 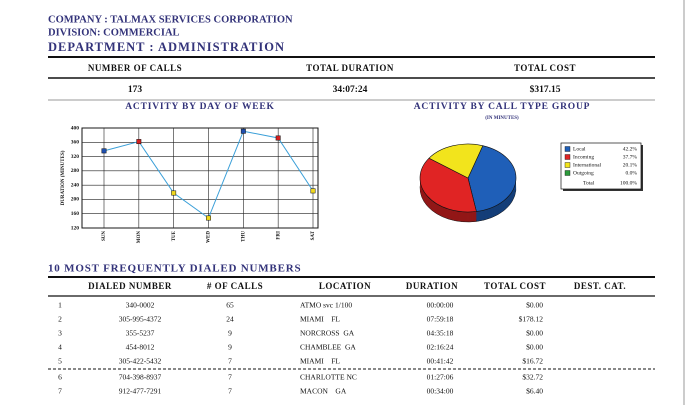 I want to click on legend-total-label: Total, so click(x=589, y=183).